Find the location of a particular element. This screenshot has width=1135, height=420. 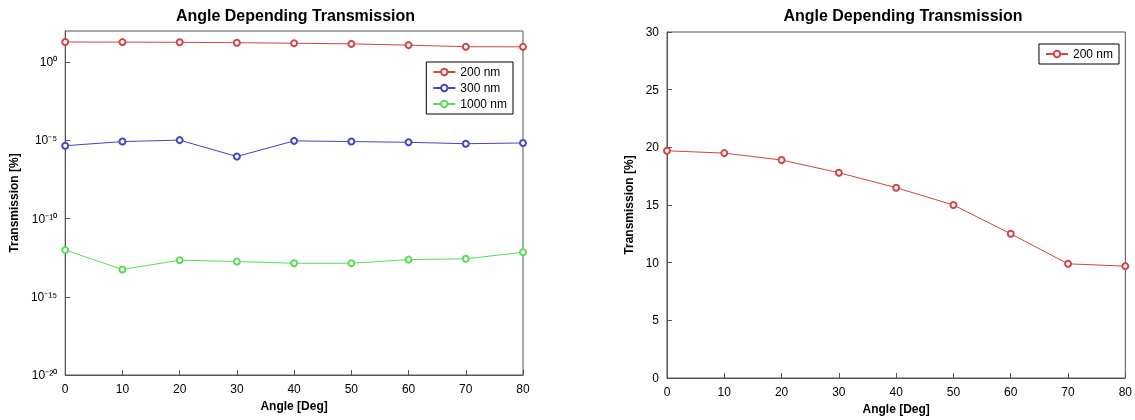

y-tick-label: 15 is located at coordinates (652, 205).